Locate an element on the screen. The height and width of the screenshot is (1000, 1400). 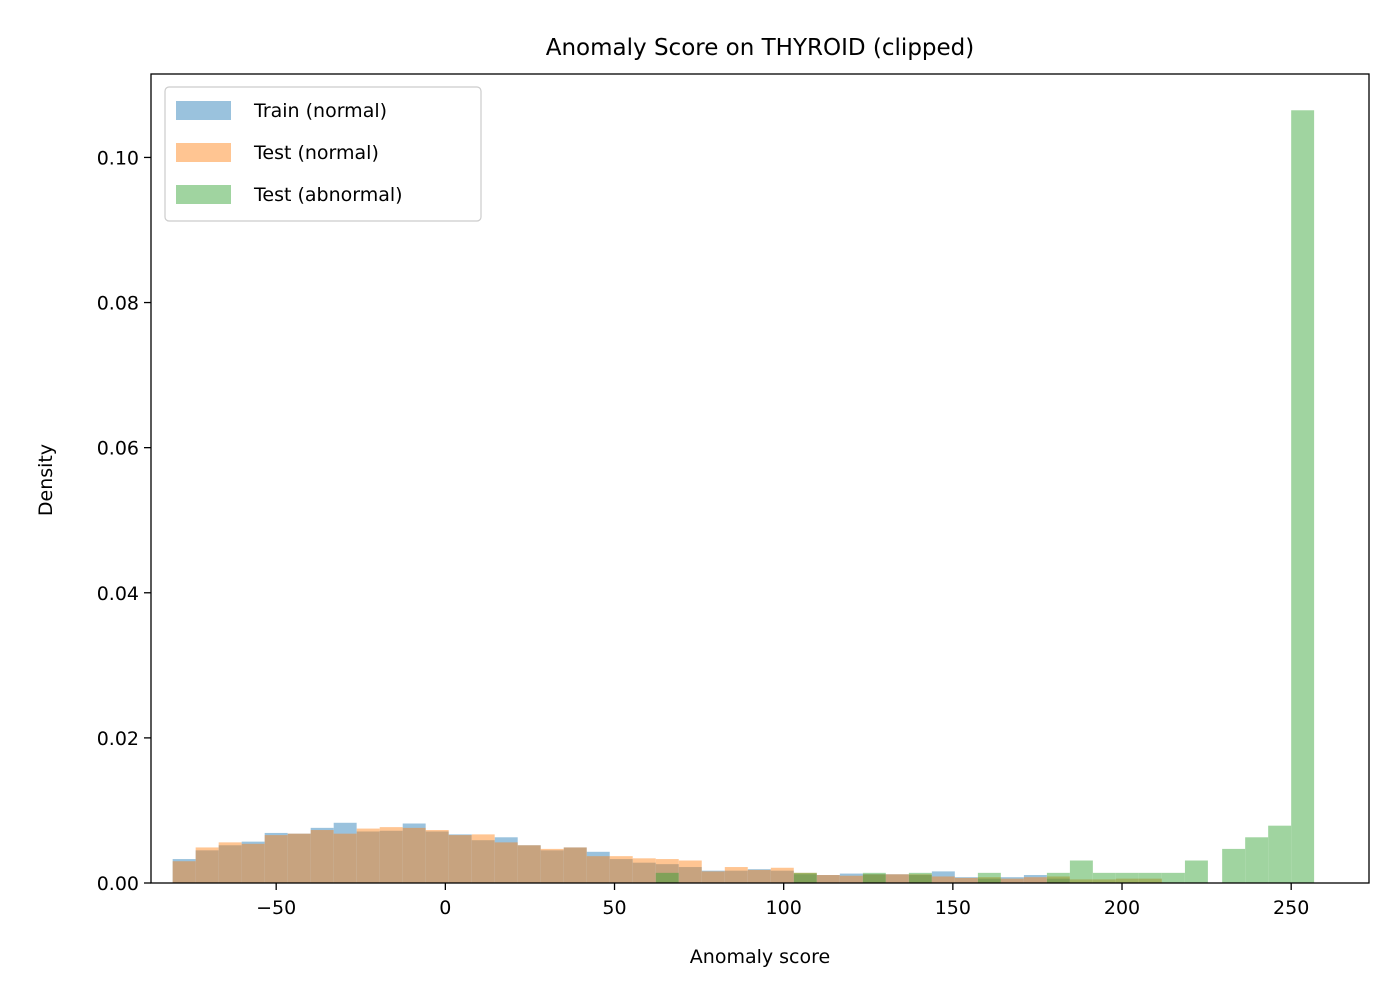
legend-label: Test (abnormal) is located at coordinates (328, 195).